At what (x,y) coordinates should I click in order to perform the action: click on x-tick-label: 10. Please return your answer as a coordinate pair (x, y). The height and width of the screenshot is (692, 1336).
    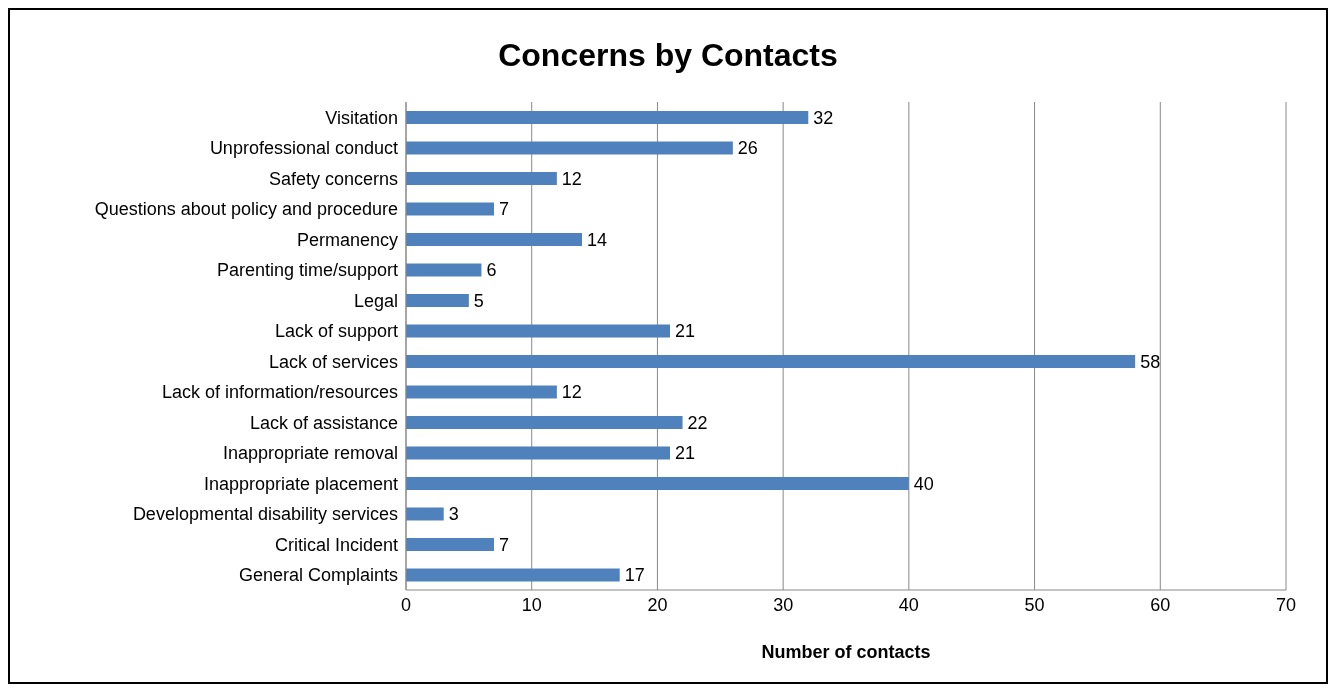
    Looking at the image, I should click on (531, 604).